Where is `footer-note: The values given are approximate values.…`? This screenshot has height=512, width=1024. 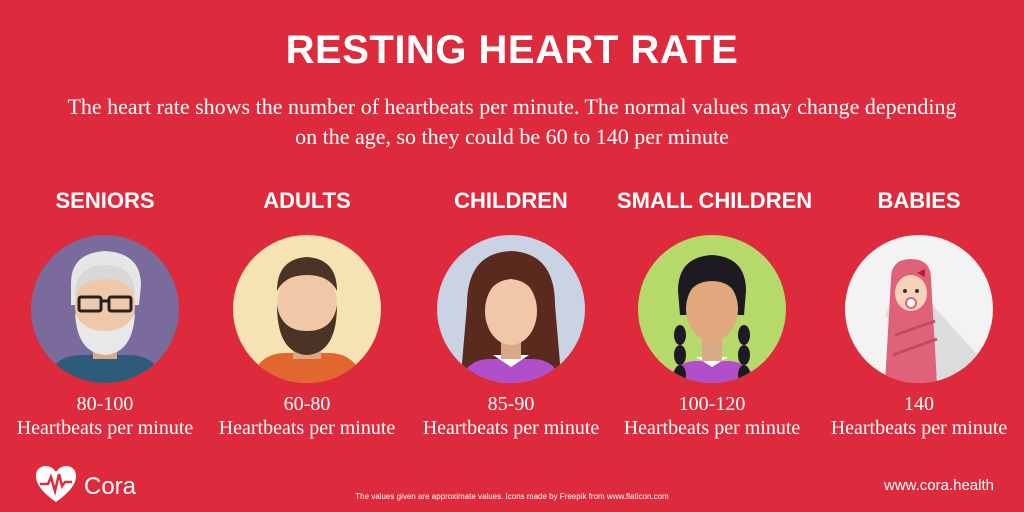
footer-note: The values given are approximate values.… is located at coordinates (512, 496).